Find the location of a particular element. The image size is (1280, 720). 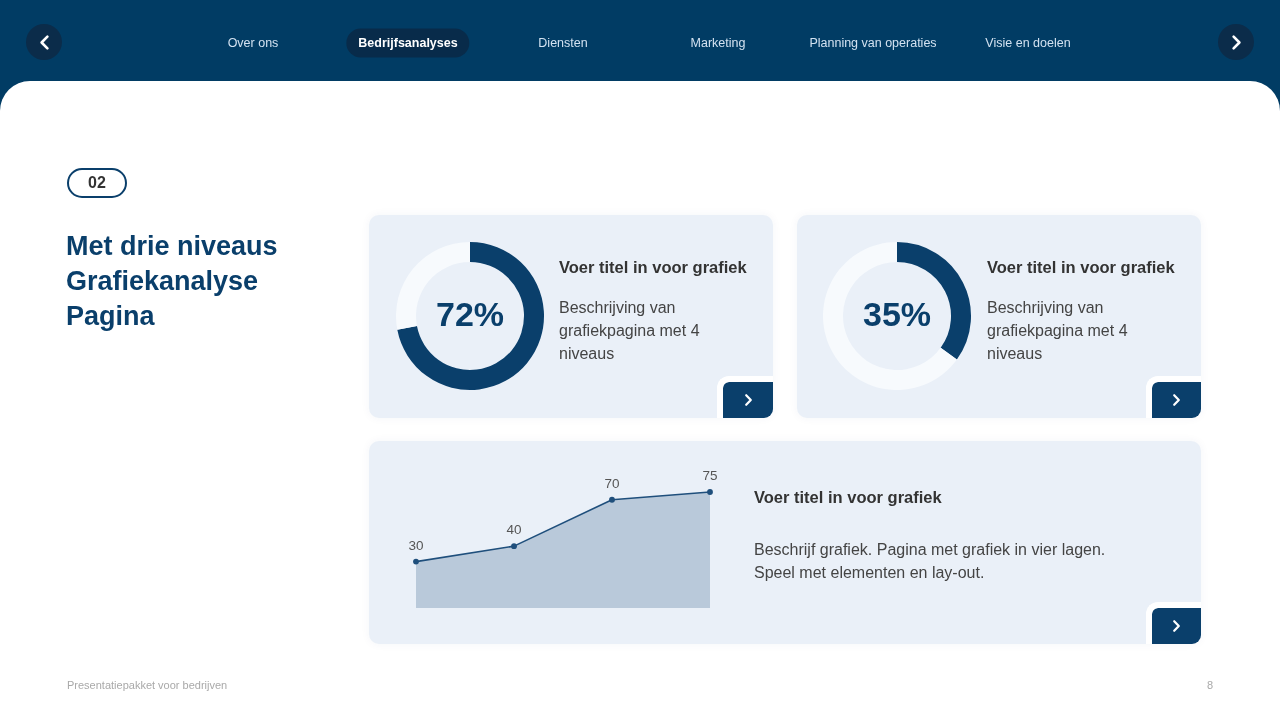

text: Over ons is located at coordinates (253, 43).